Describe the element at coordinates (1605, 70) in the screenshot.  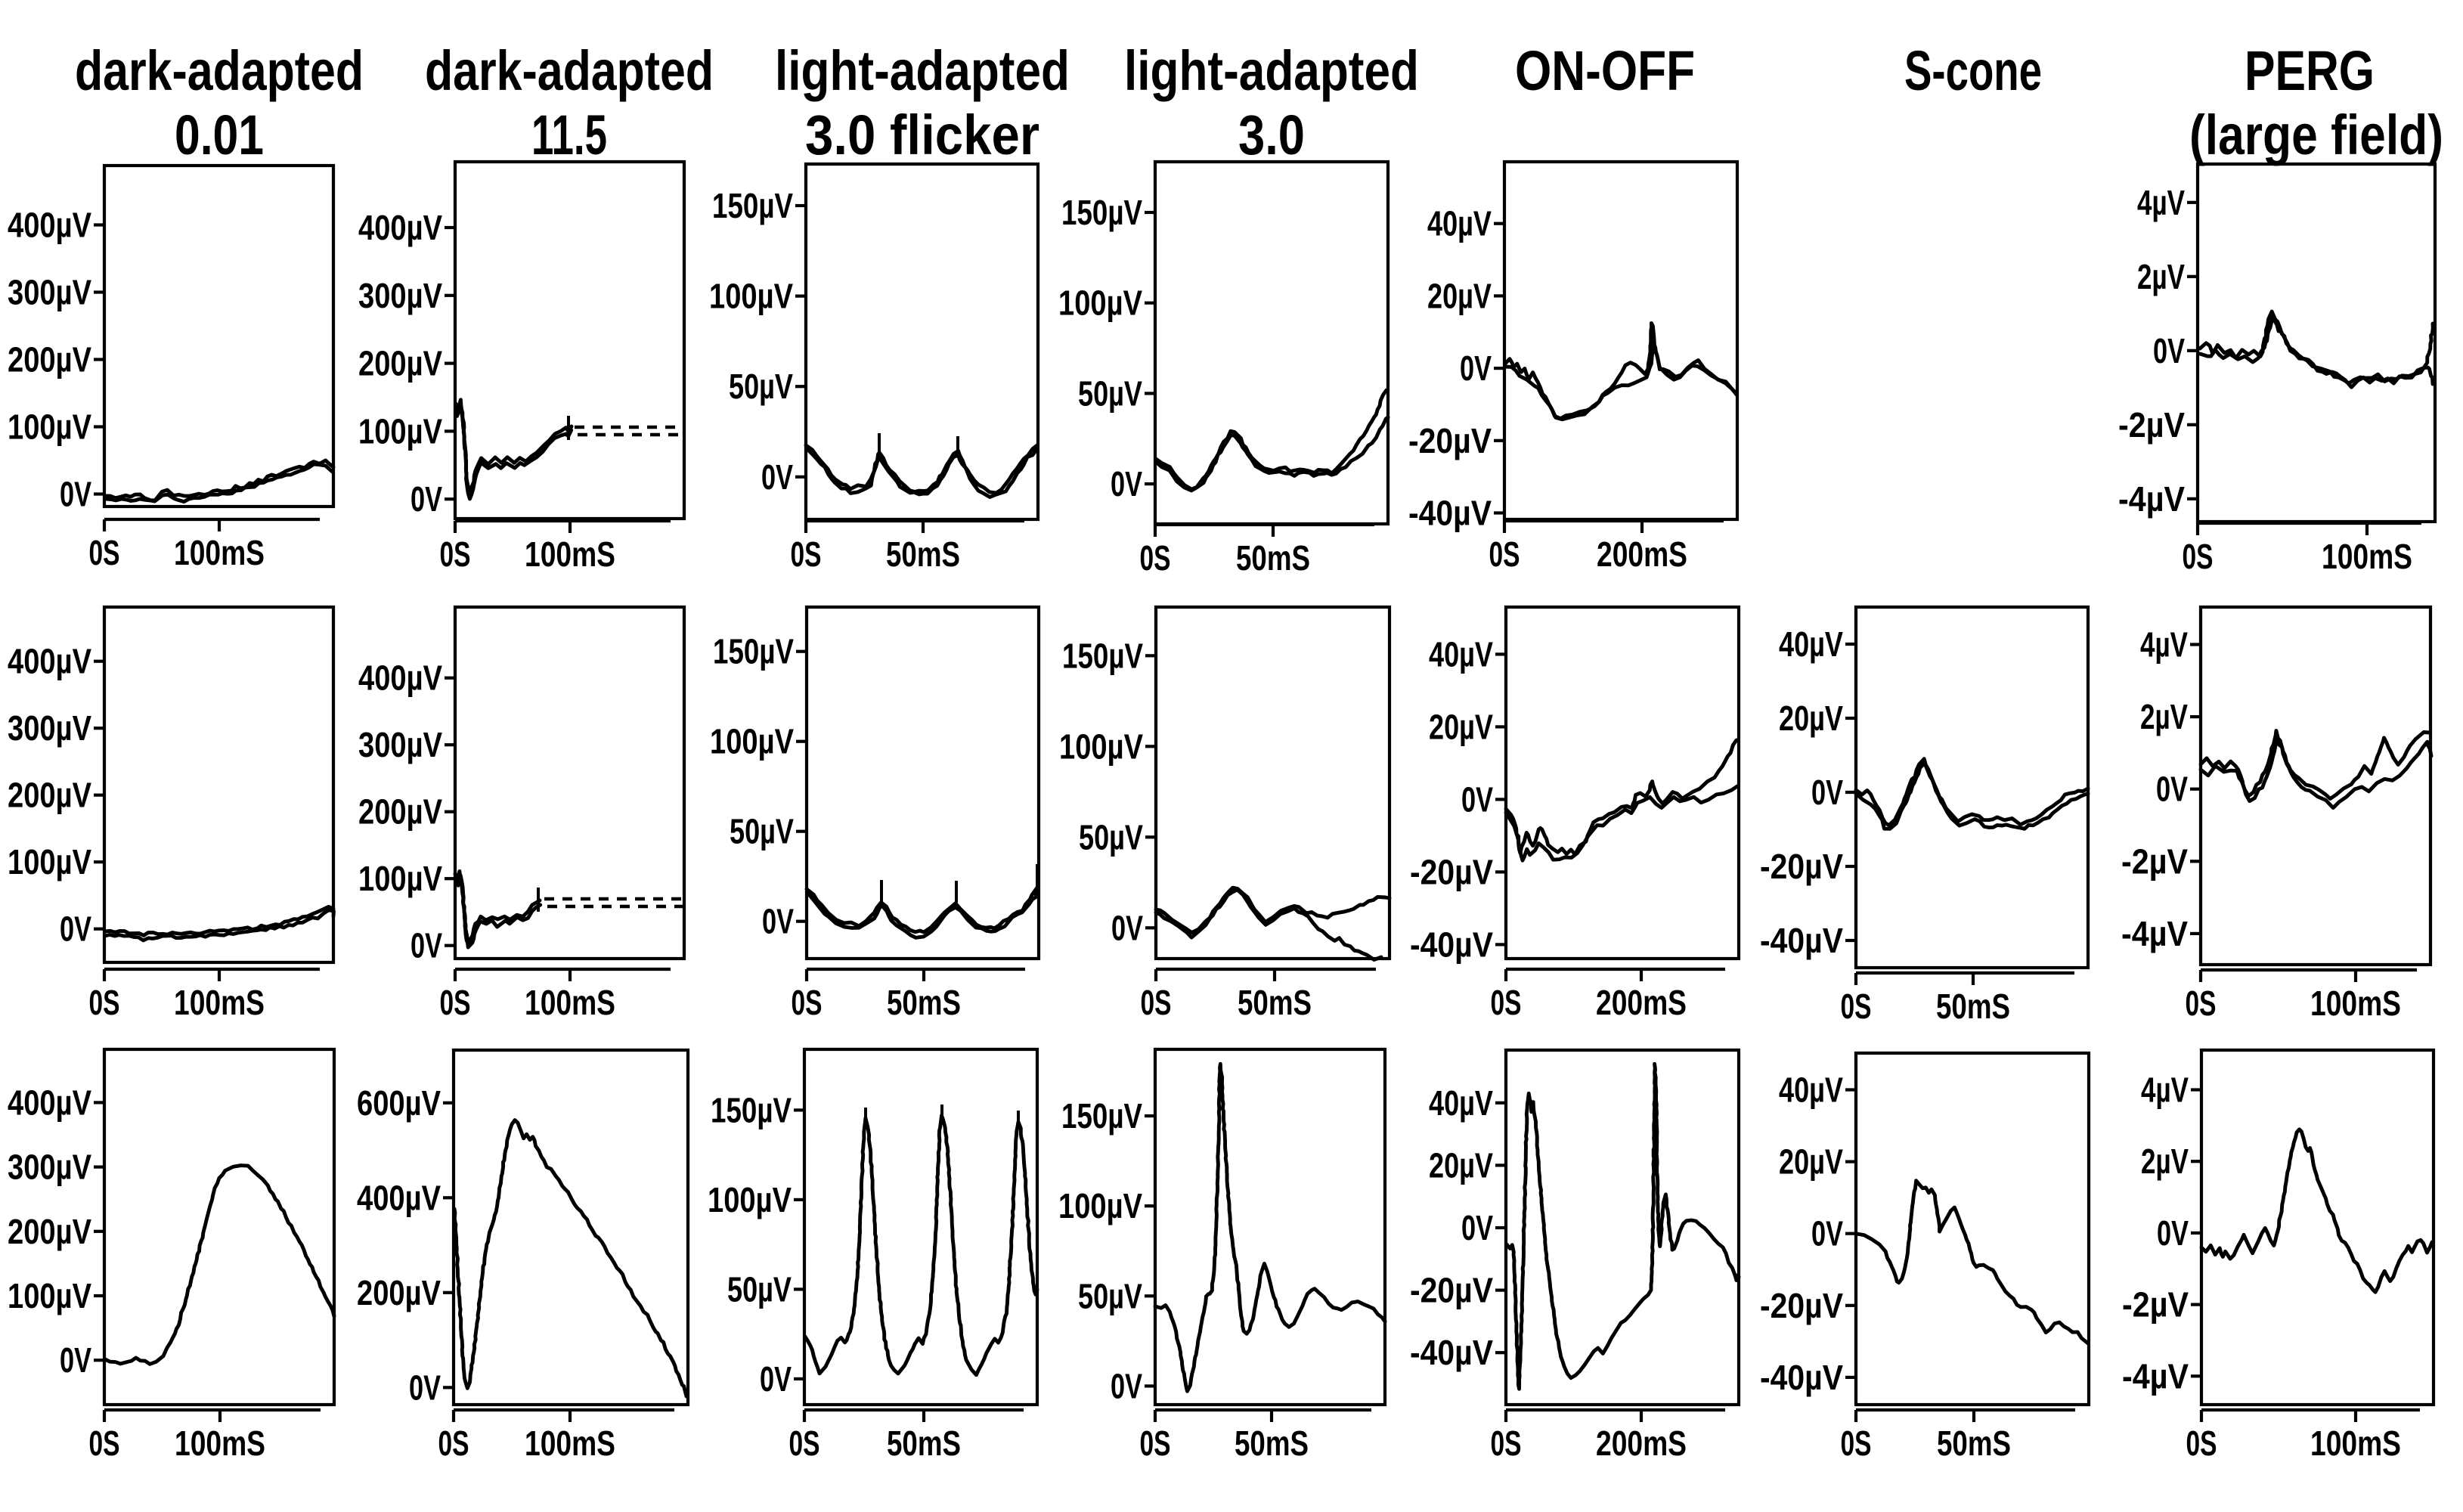
I see `svg-text: ON-OFF` at that location.